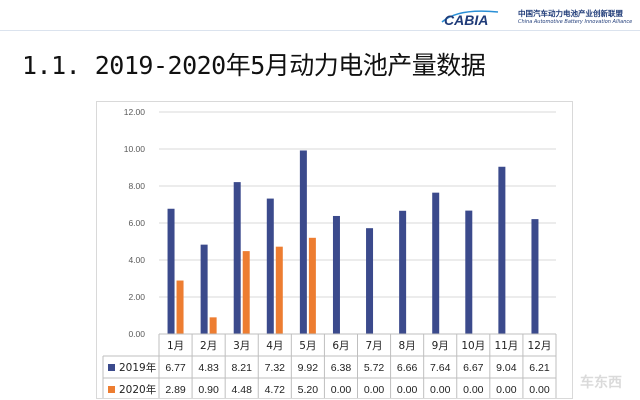  What do you see at coordinates (275, 368) in the screenshot?
I see `data-label: 7.32` at bounding box center [275, 368].